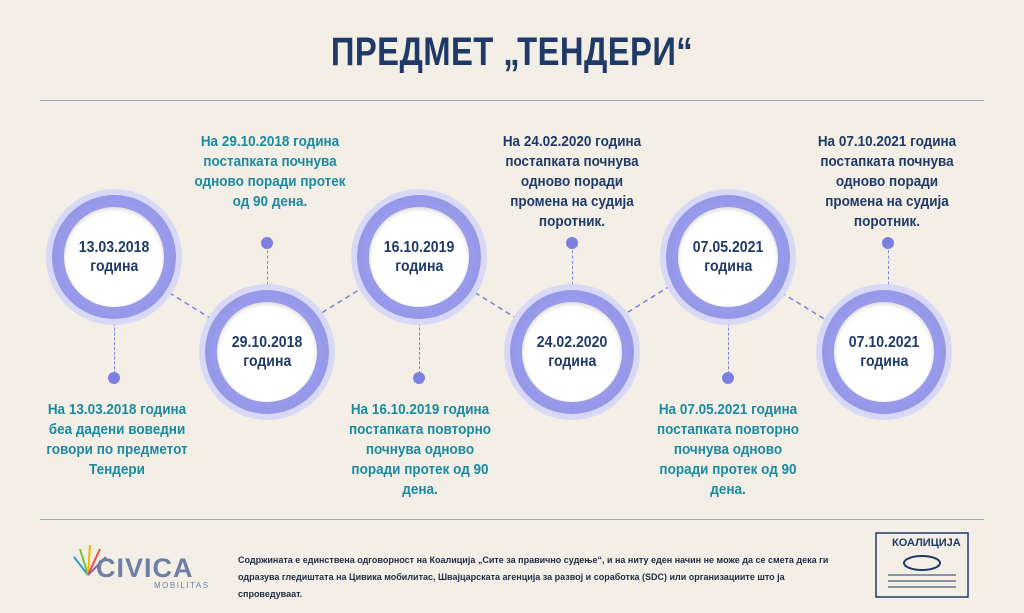  Describe the element at coordinates (884, 352) in the screenshot. I see `timeline-node-6: 07.10.2021 година` at that location.